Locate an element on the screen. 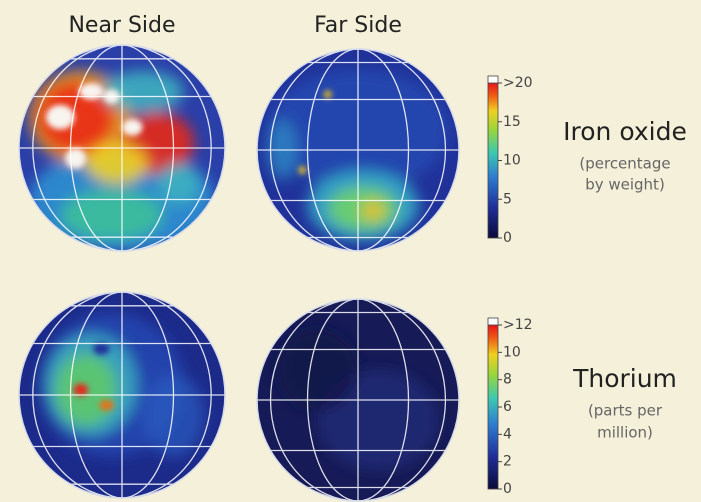  row-title: Iron oxide is located at coordinates (625, 131).